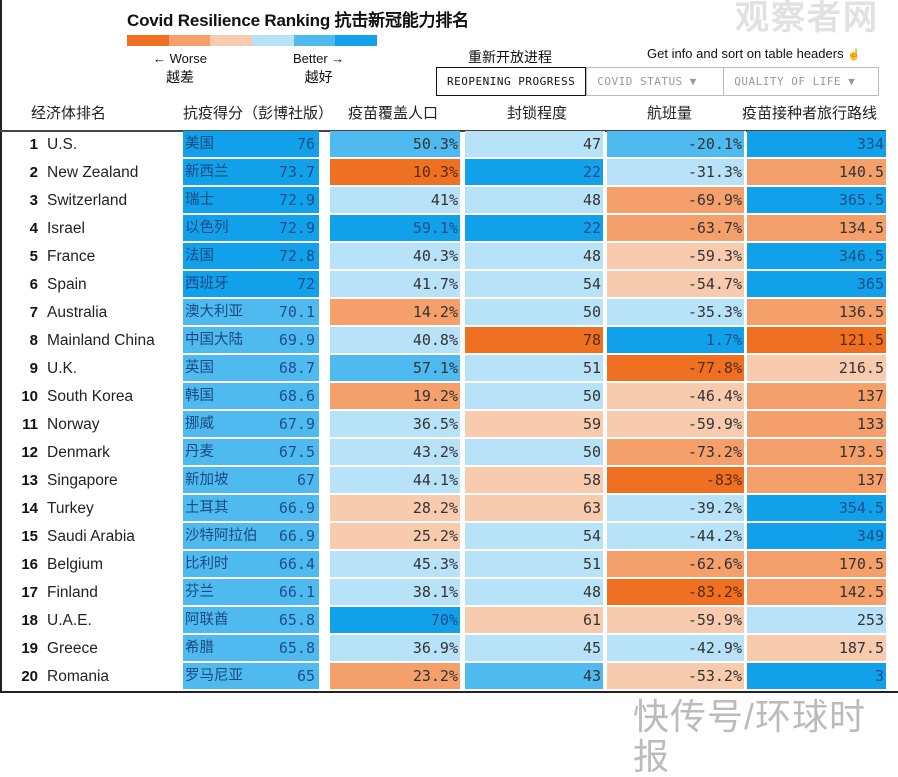  What do you see at coordinates (395, 452) in the screenshot?
I see `vaccine-cell: 43.2%` at bounding box center [395, 452].